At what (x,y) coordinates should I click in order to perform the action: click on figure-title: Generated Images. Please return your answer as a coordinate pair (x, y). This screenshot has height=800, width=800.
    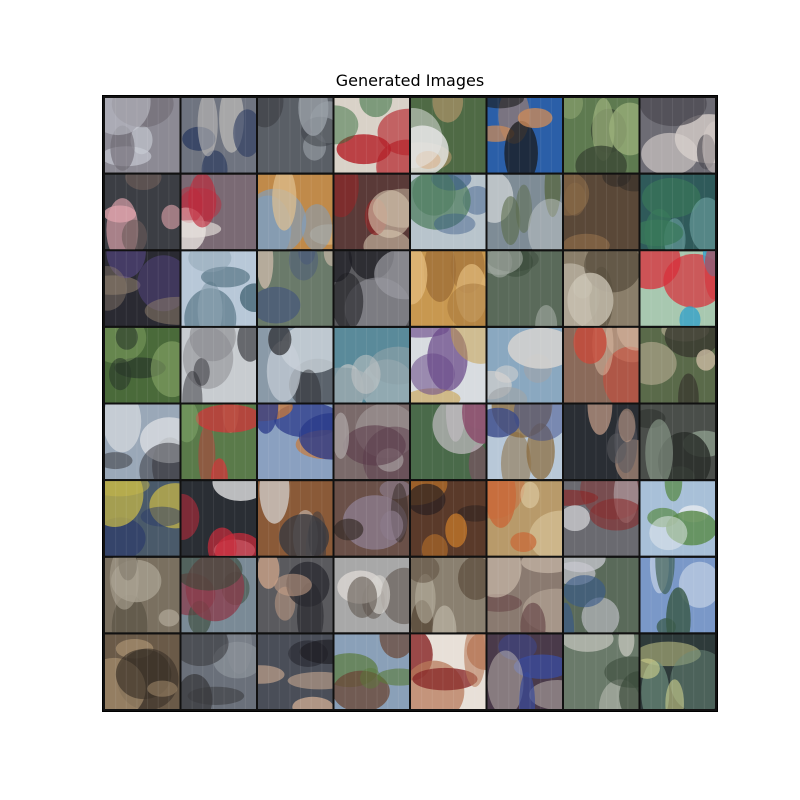
    Looking at the image, I should click on (410, 80).